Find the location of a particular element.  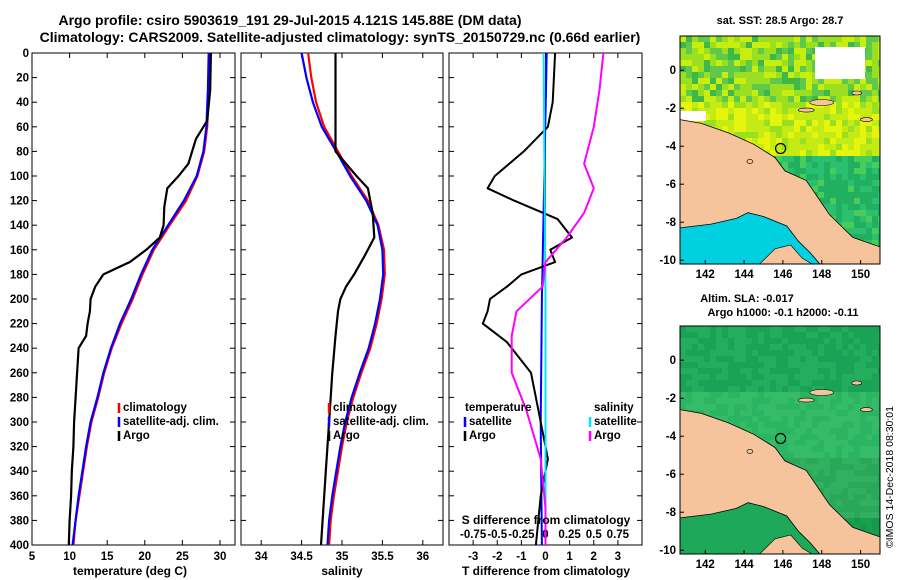

y-tick-label: 80 is located at coordinates (22, 152).